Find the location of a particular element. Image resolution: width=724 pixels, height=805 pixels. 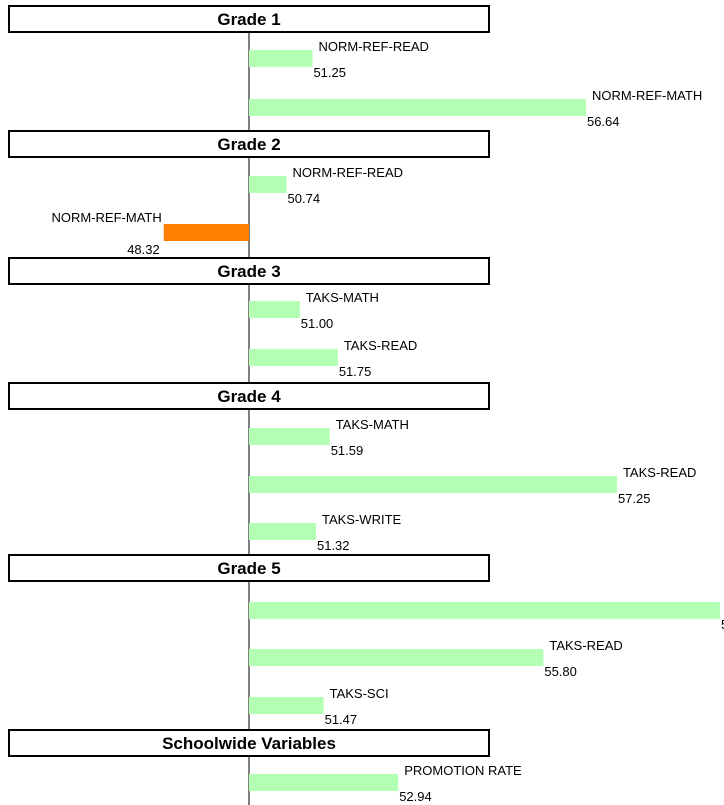

bar-schoolwide-variables-promotion-rate is located at coordinates (324, 782).